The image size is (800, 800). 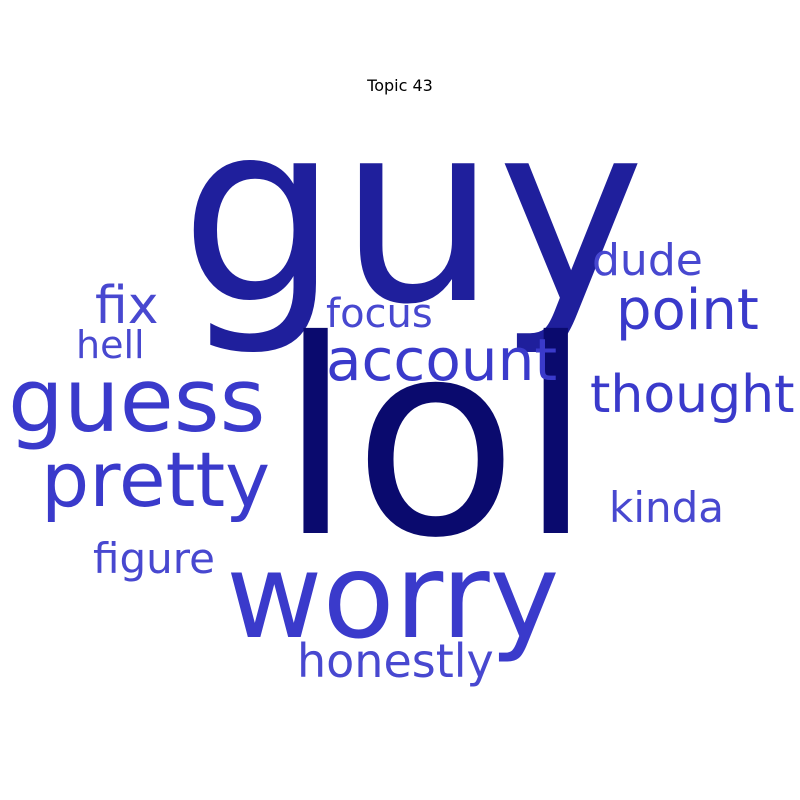 I want to click on word-hell: hell, so click(x=110, y=345).